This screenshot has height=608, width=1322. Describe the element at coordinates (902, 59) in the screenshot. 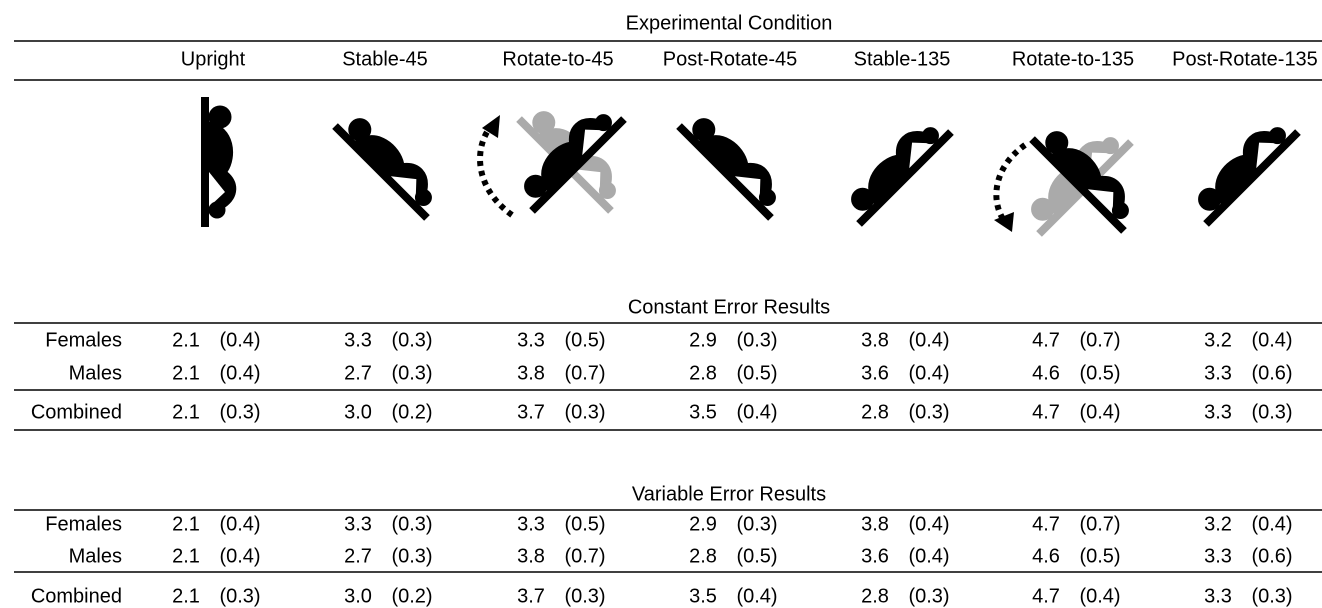

I see `column-header: Stable-135` at that location.